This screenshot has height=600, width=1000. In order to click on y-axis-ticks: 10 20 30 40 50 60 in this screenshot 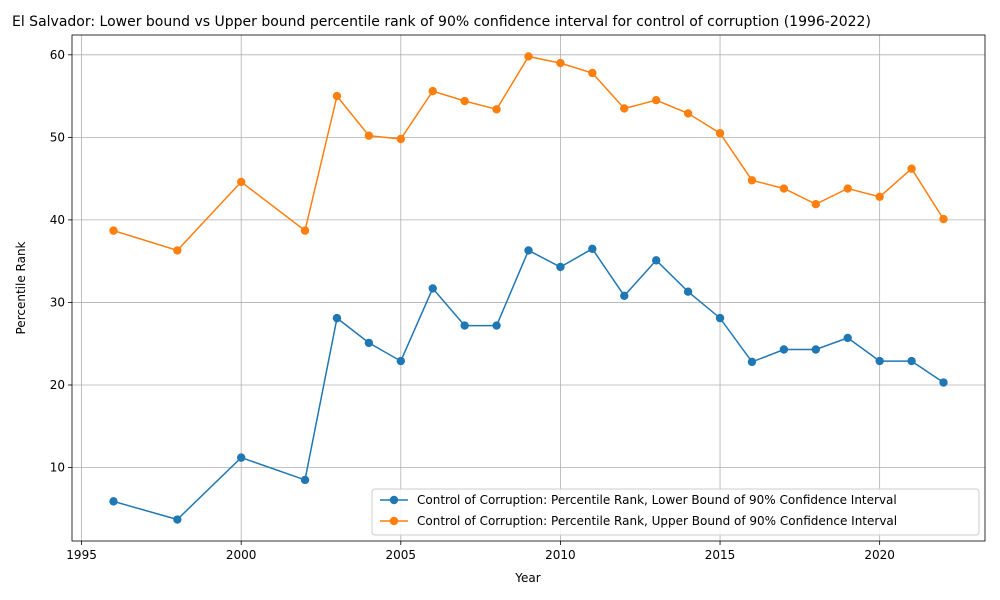, I will do `click(61, 261)`.